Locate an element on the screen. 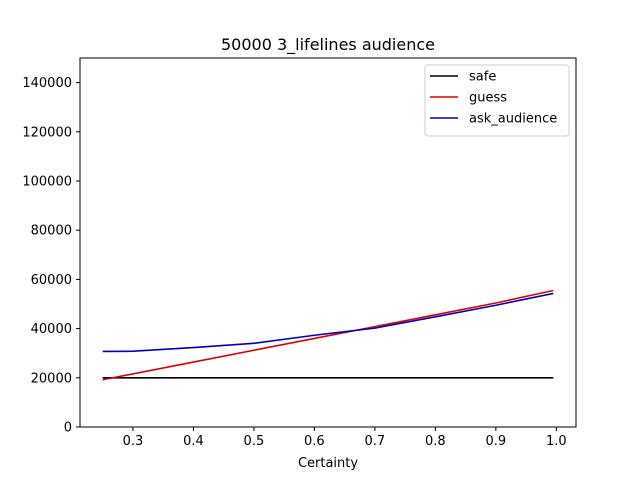 Image resolution: width=640 pixels, height=480 pixels. y-tick-label: 40000 is located at coordinates (51, 329).